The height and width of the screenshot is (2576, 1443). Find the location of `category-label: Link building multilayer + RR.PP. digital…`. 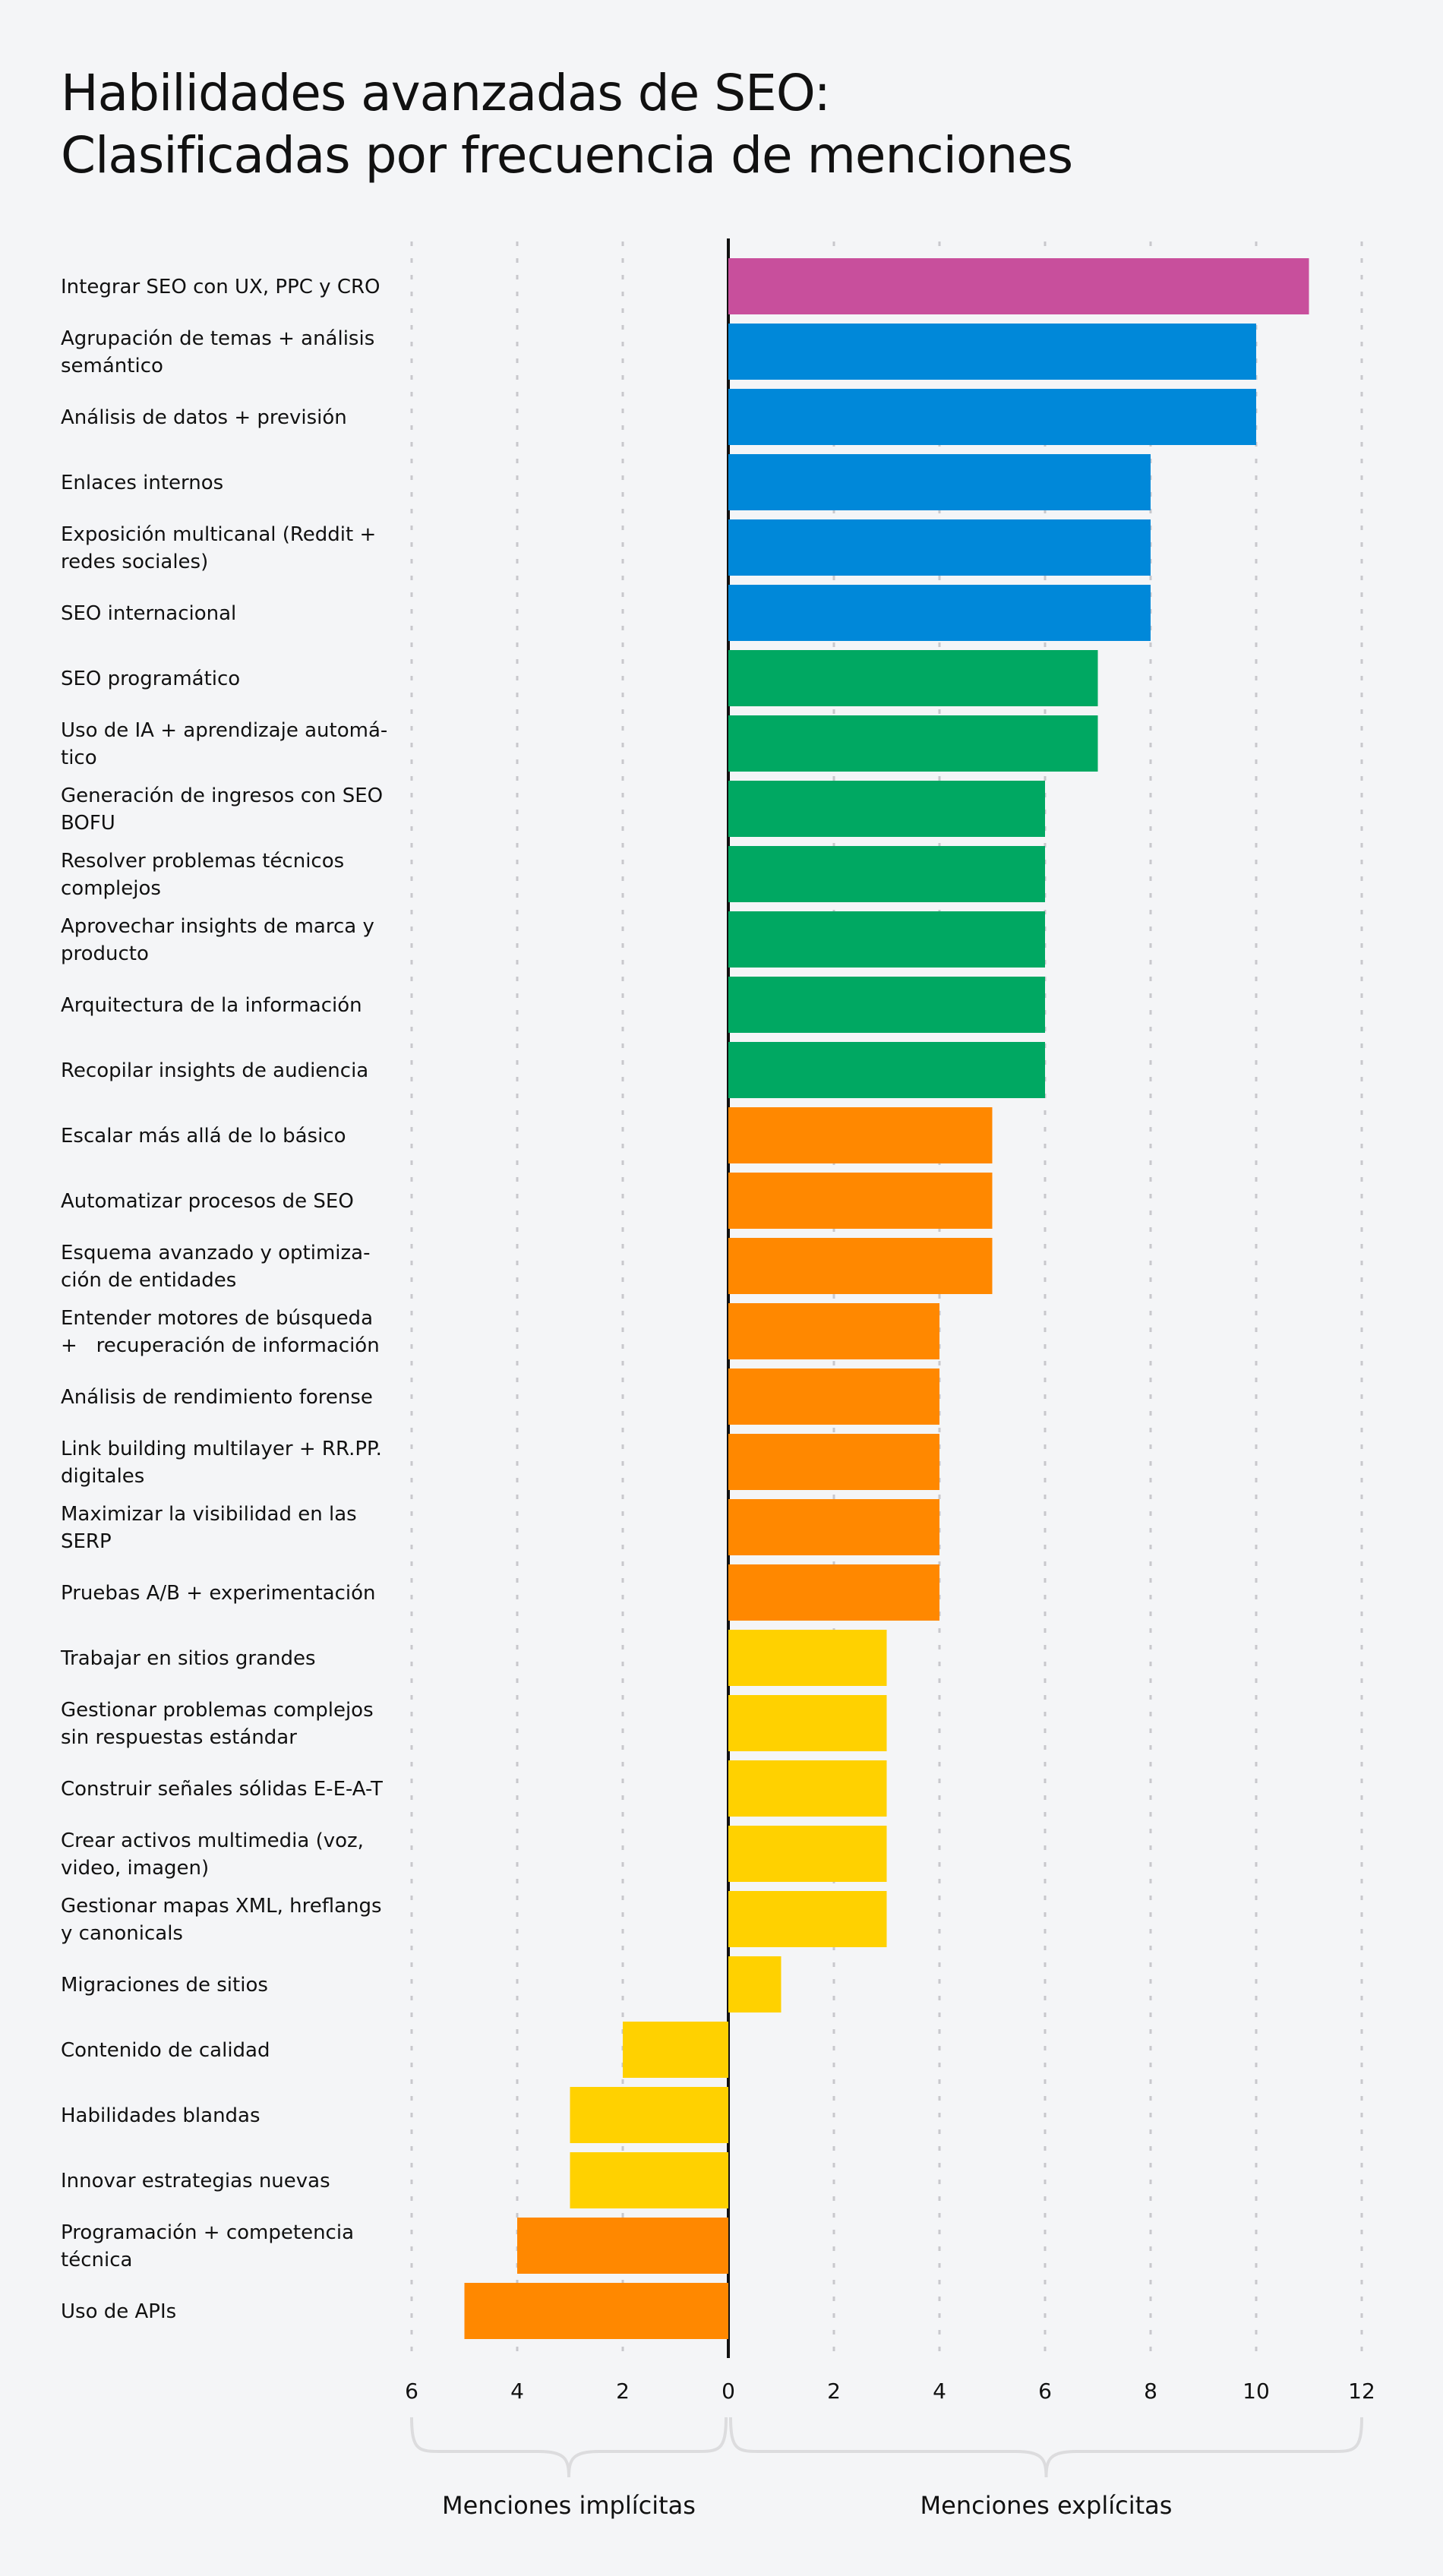

category-label: Link building multilayer + RR.PP. digital… is located at coordinates (221, 1463).